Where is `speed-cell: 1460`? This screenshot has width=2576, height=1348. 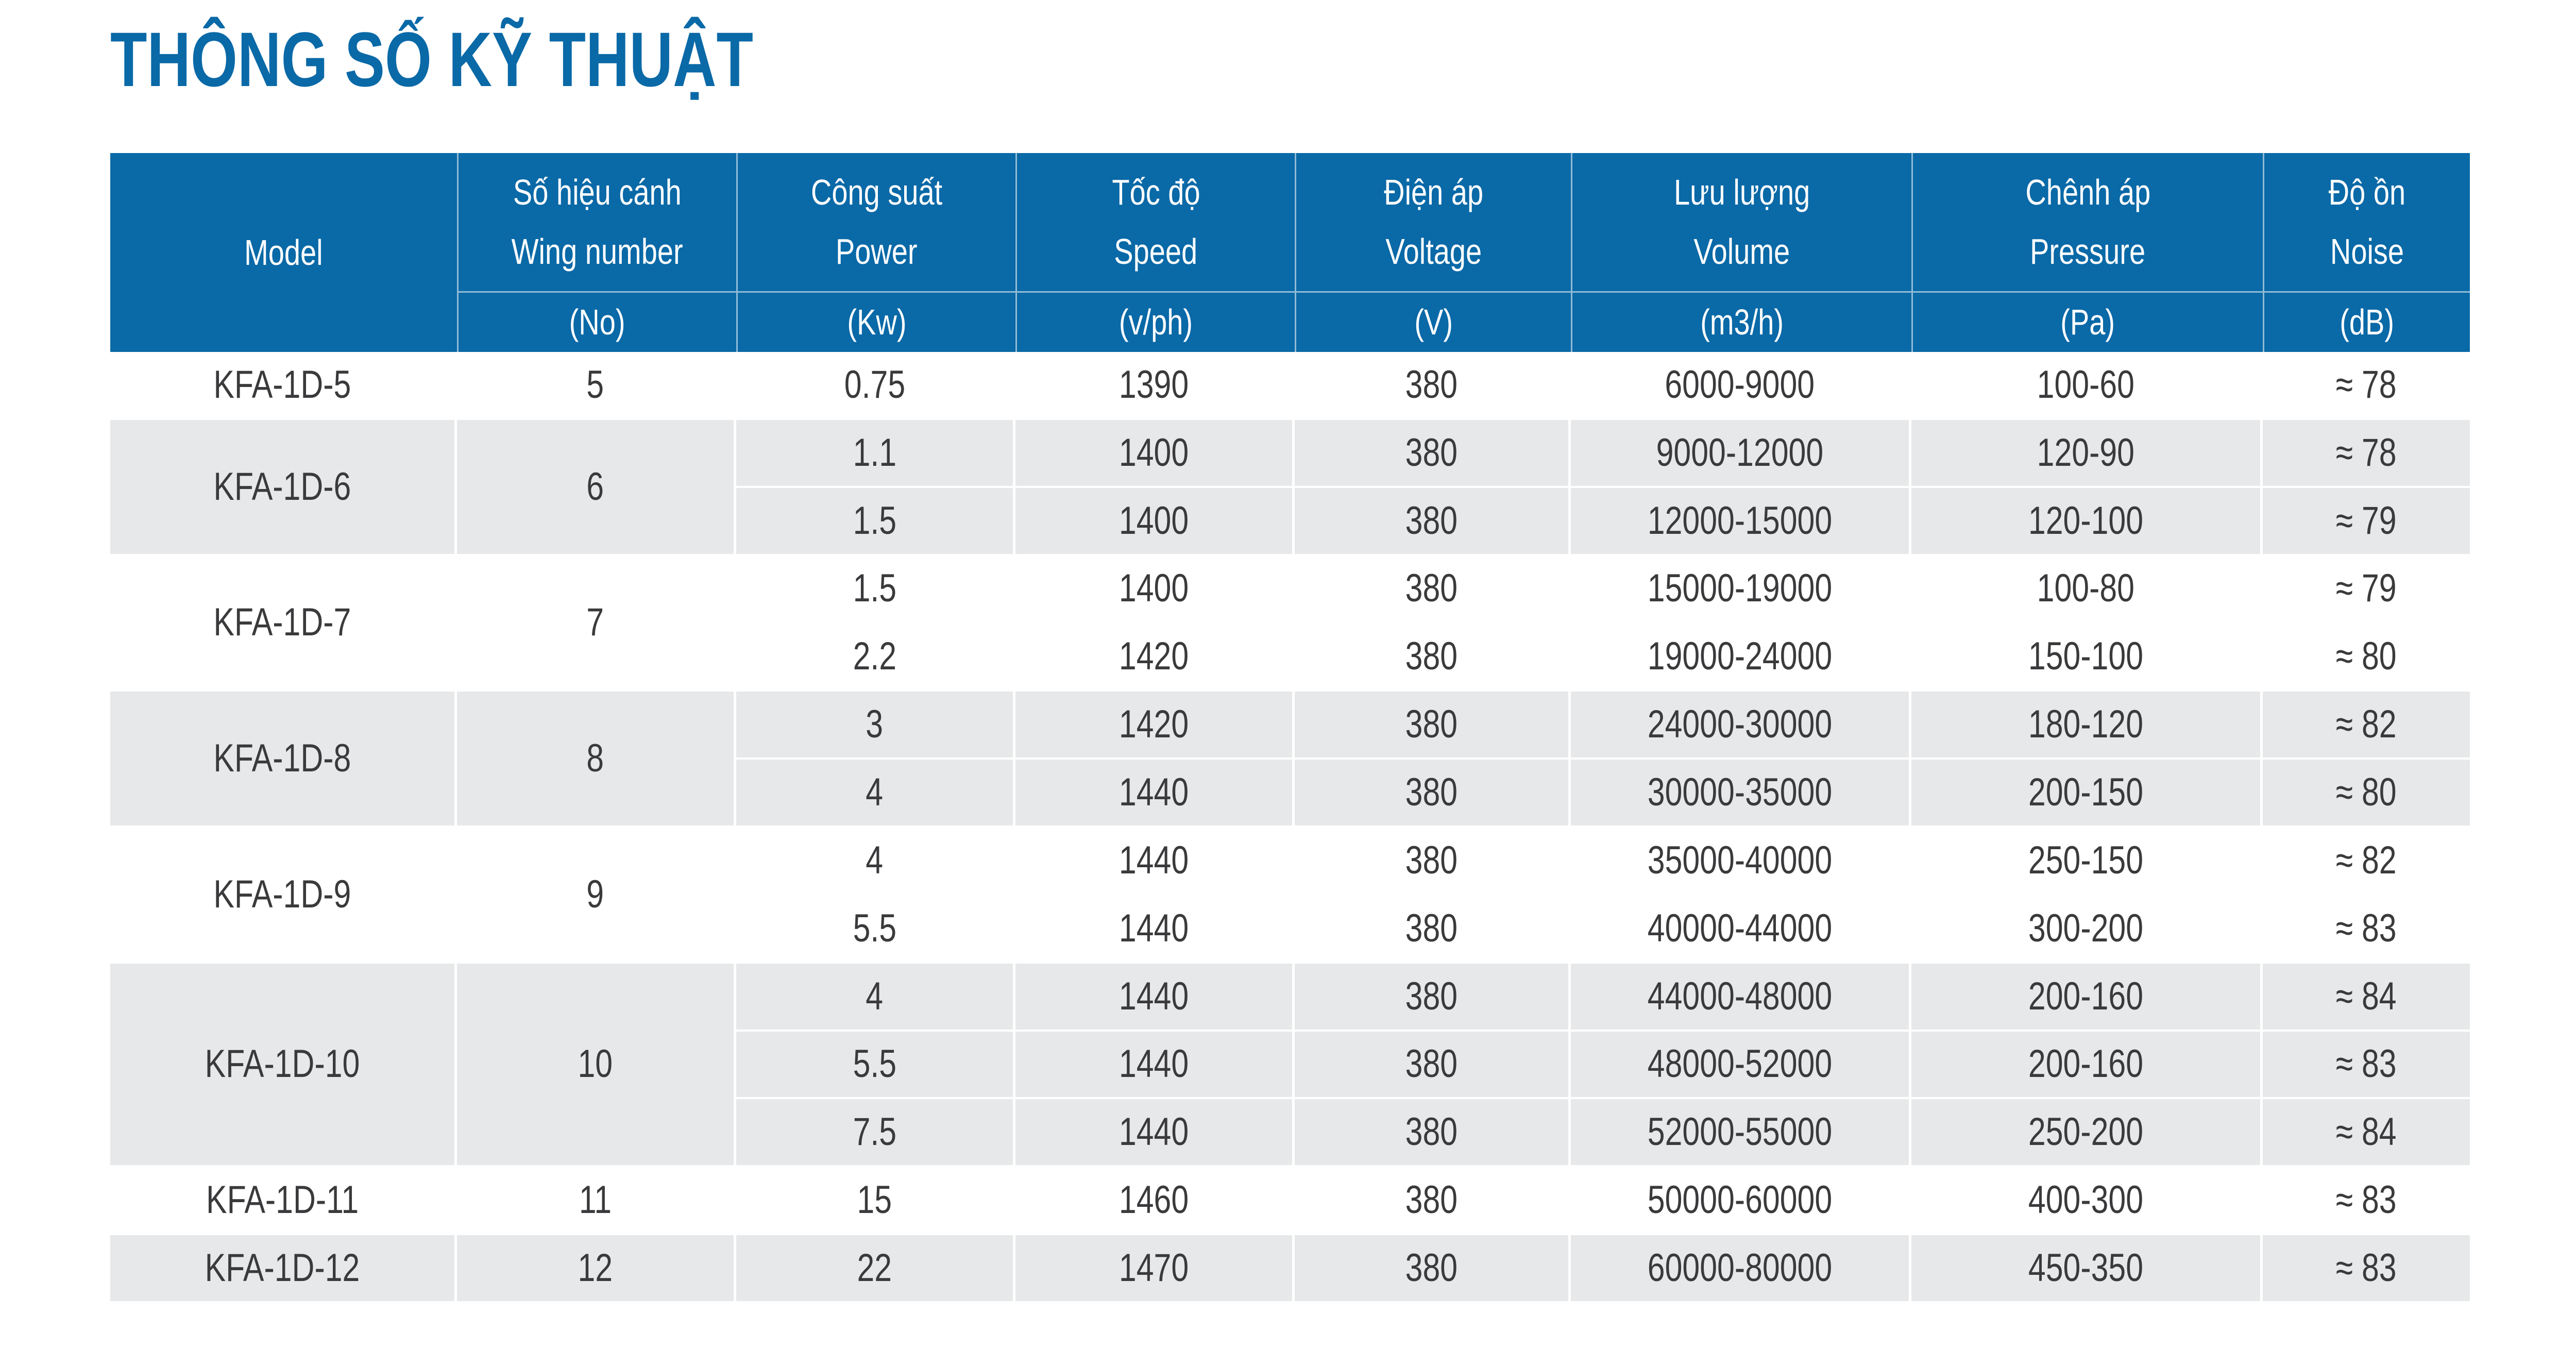 speed-cell: 1460 is located at coordinates (1153, 1200).